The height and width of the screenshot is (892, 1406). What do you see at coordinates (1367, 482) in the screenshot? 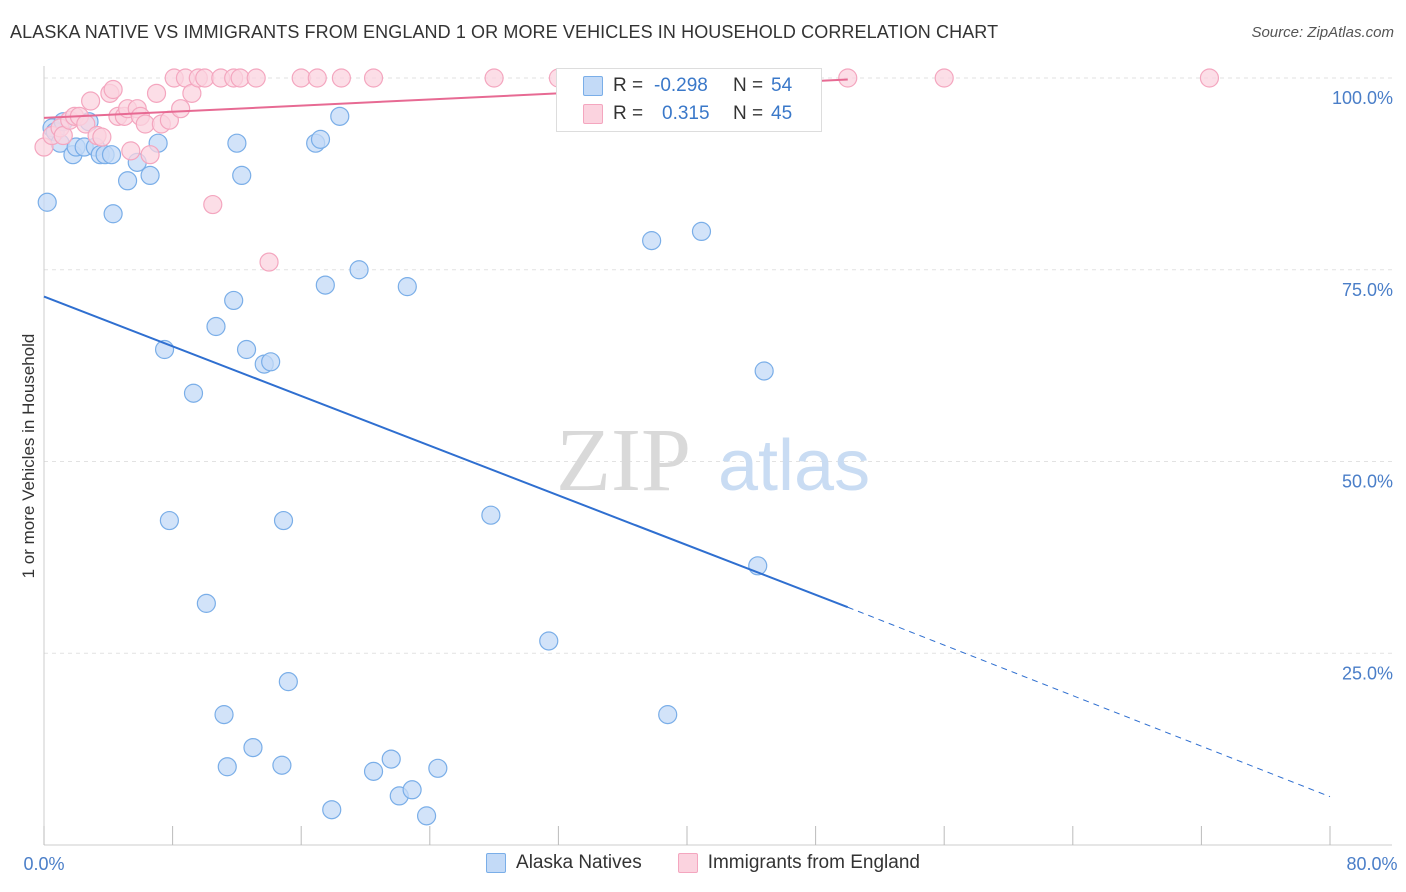
I see `y-tick-label: 50.0%` at bounding box center [1367, 482].